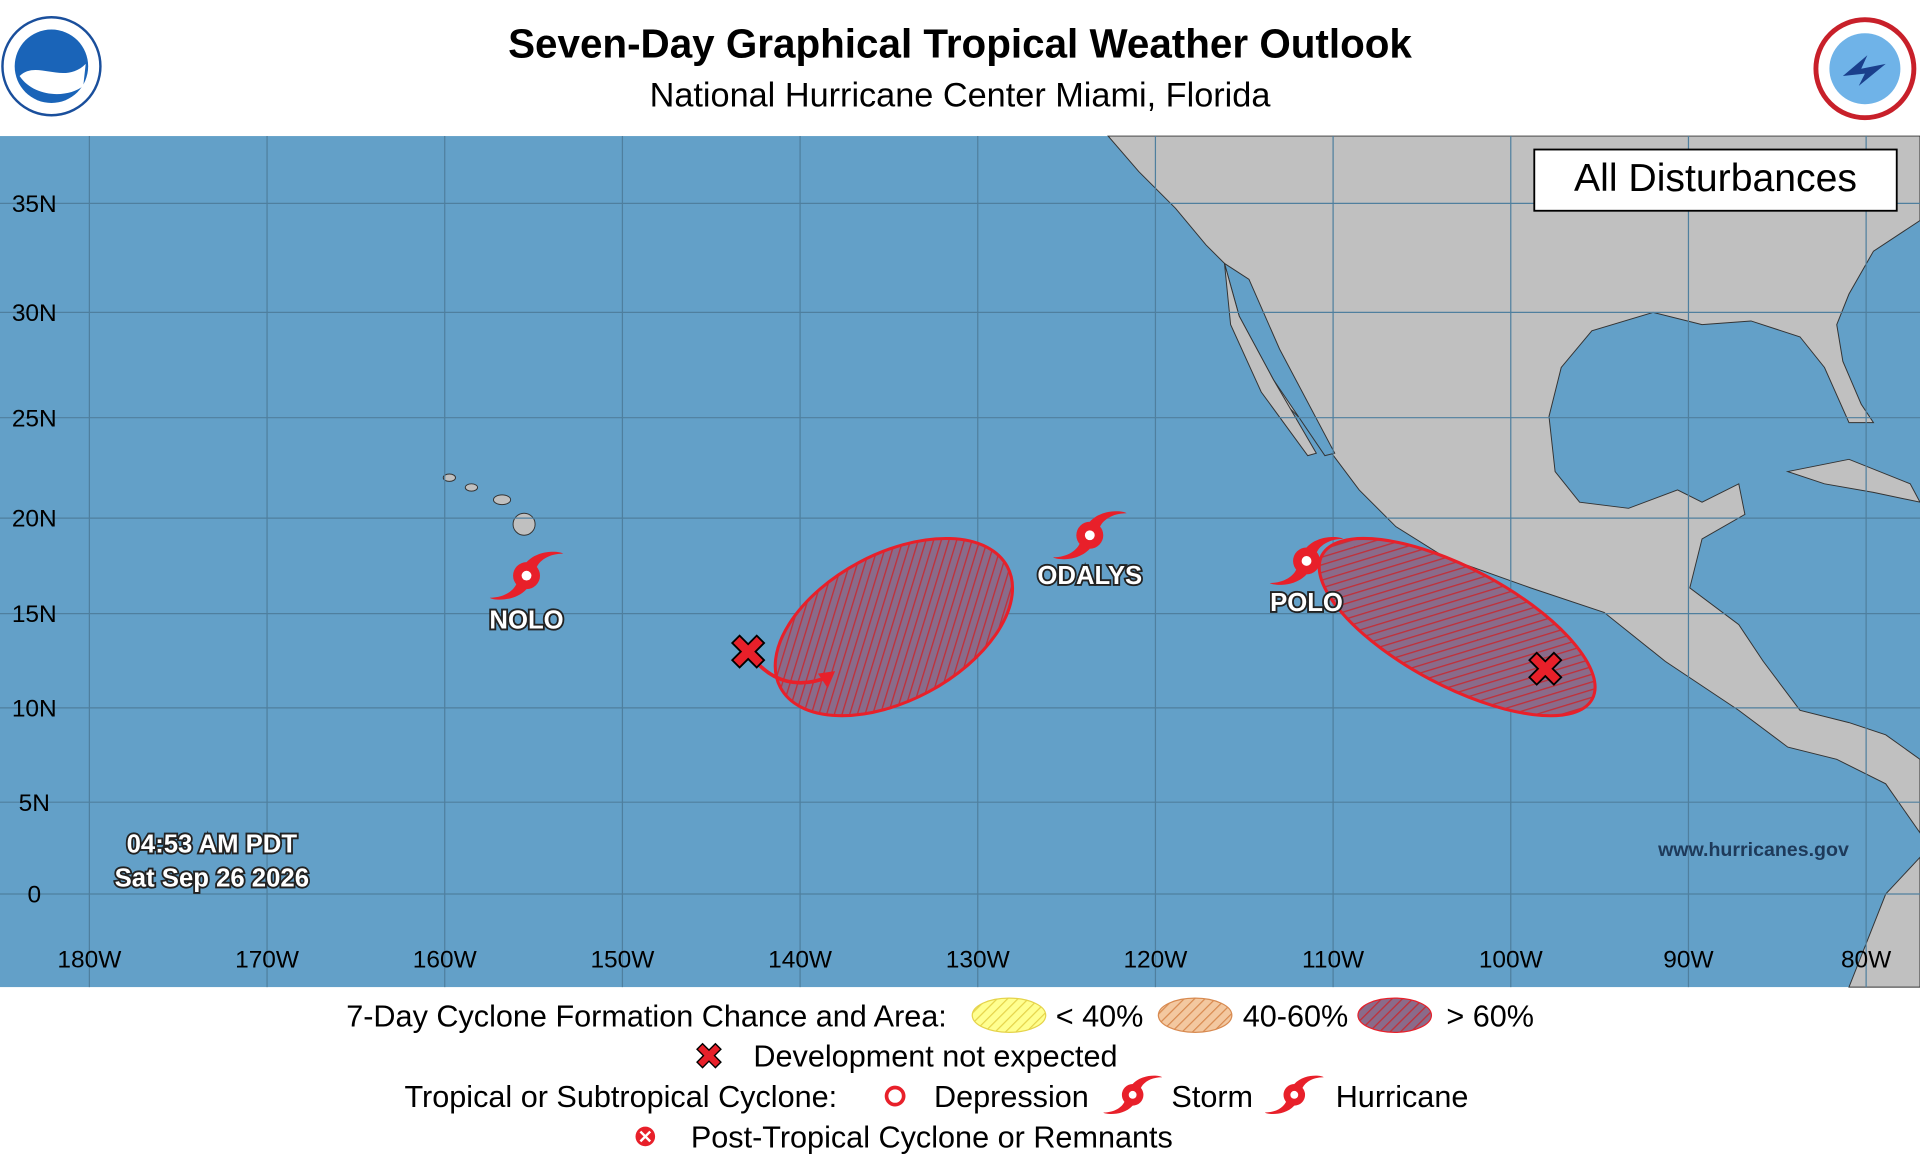  What do you see at coordinates (51, 66) in the screenshot?
I see `noaa-logo` at bounding box center [51, 66].